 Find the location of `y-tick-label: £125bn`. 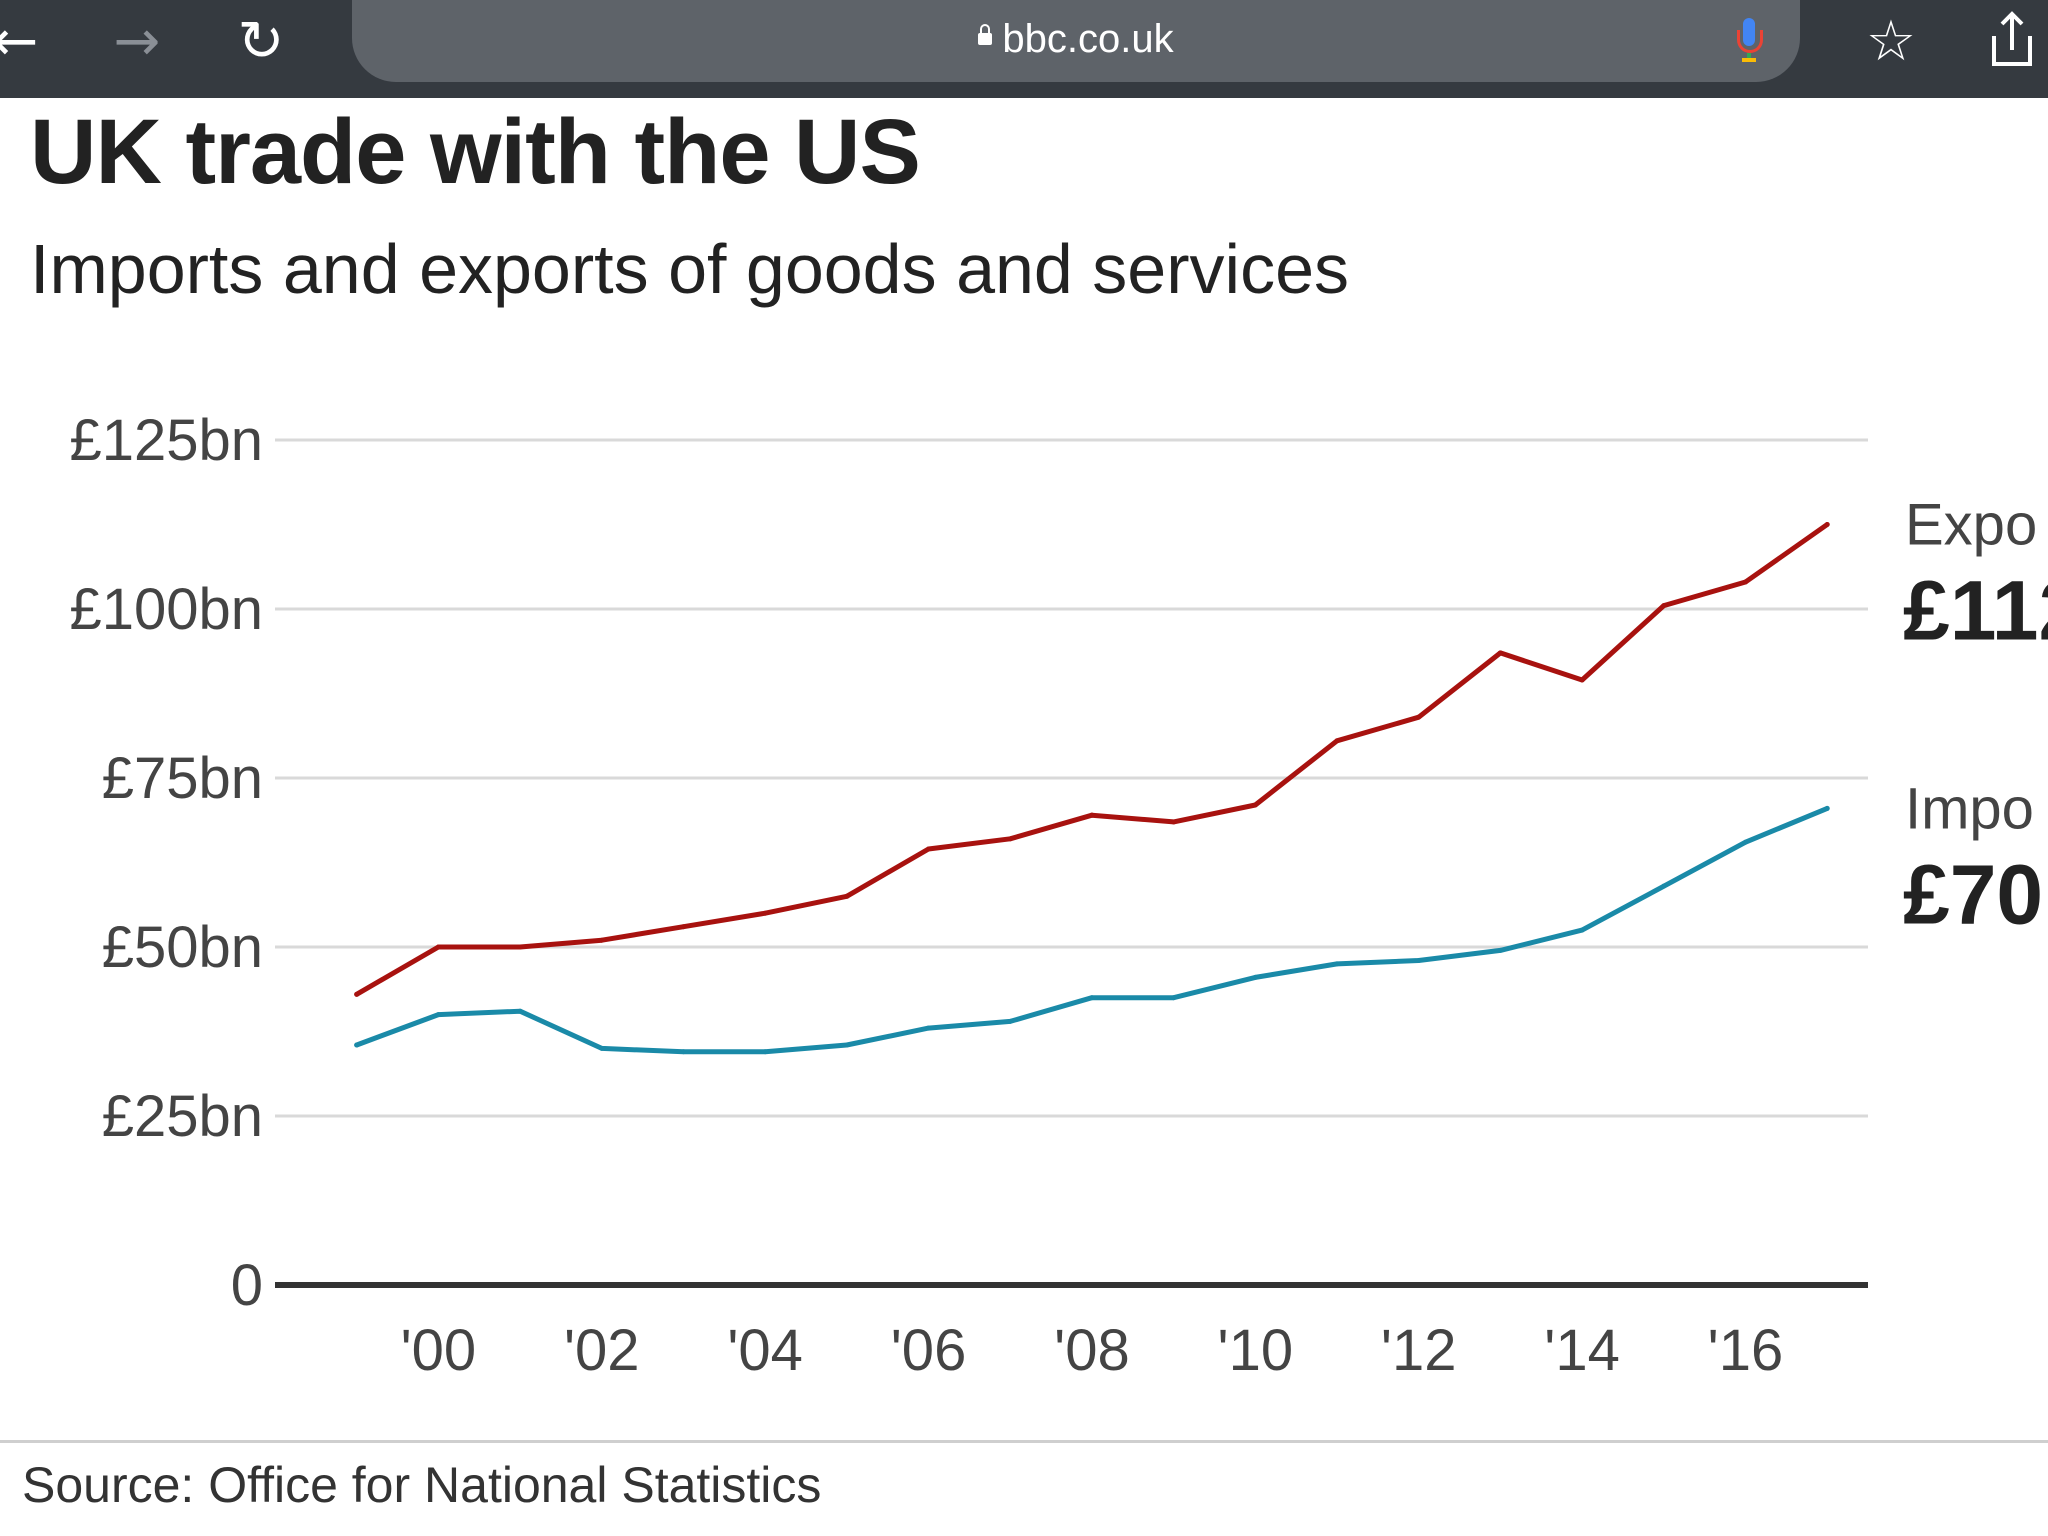

y-tick-label: £125bn is located at coordinates (166, 440).